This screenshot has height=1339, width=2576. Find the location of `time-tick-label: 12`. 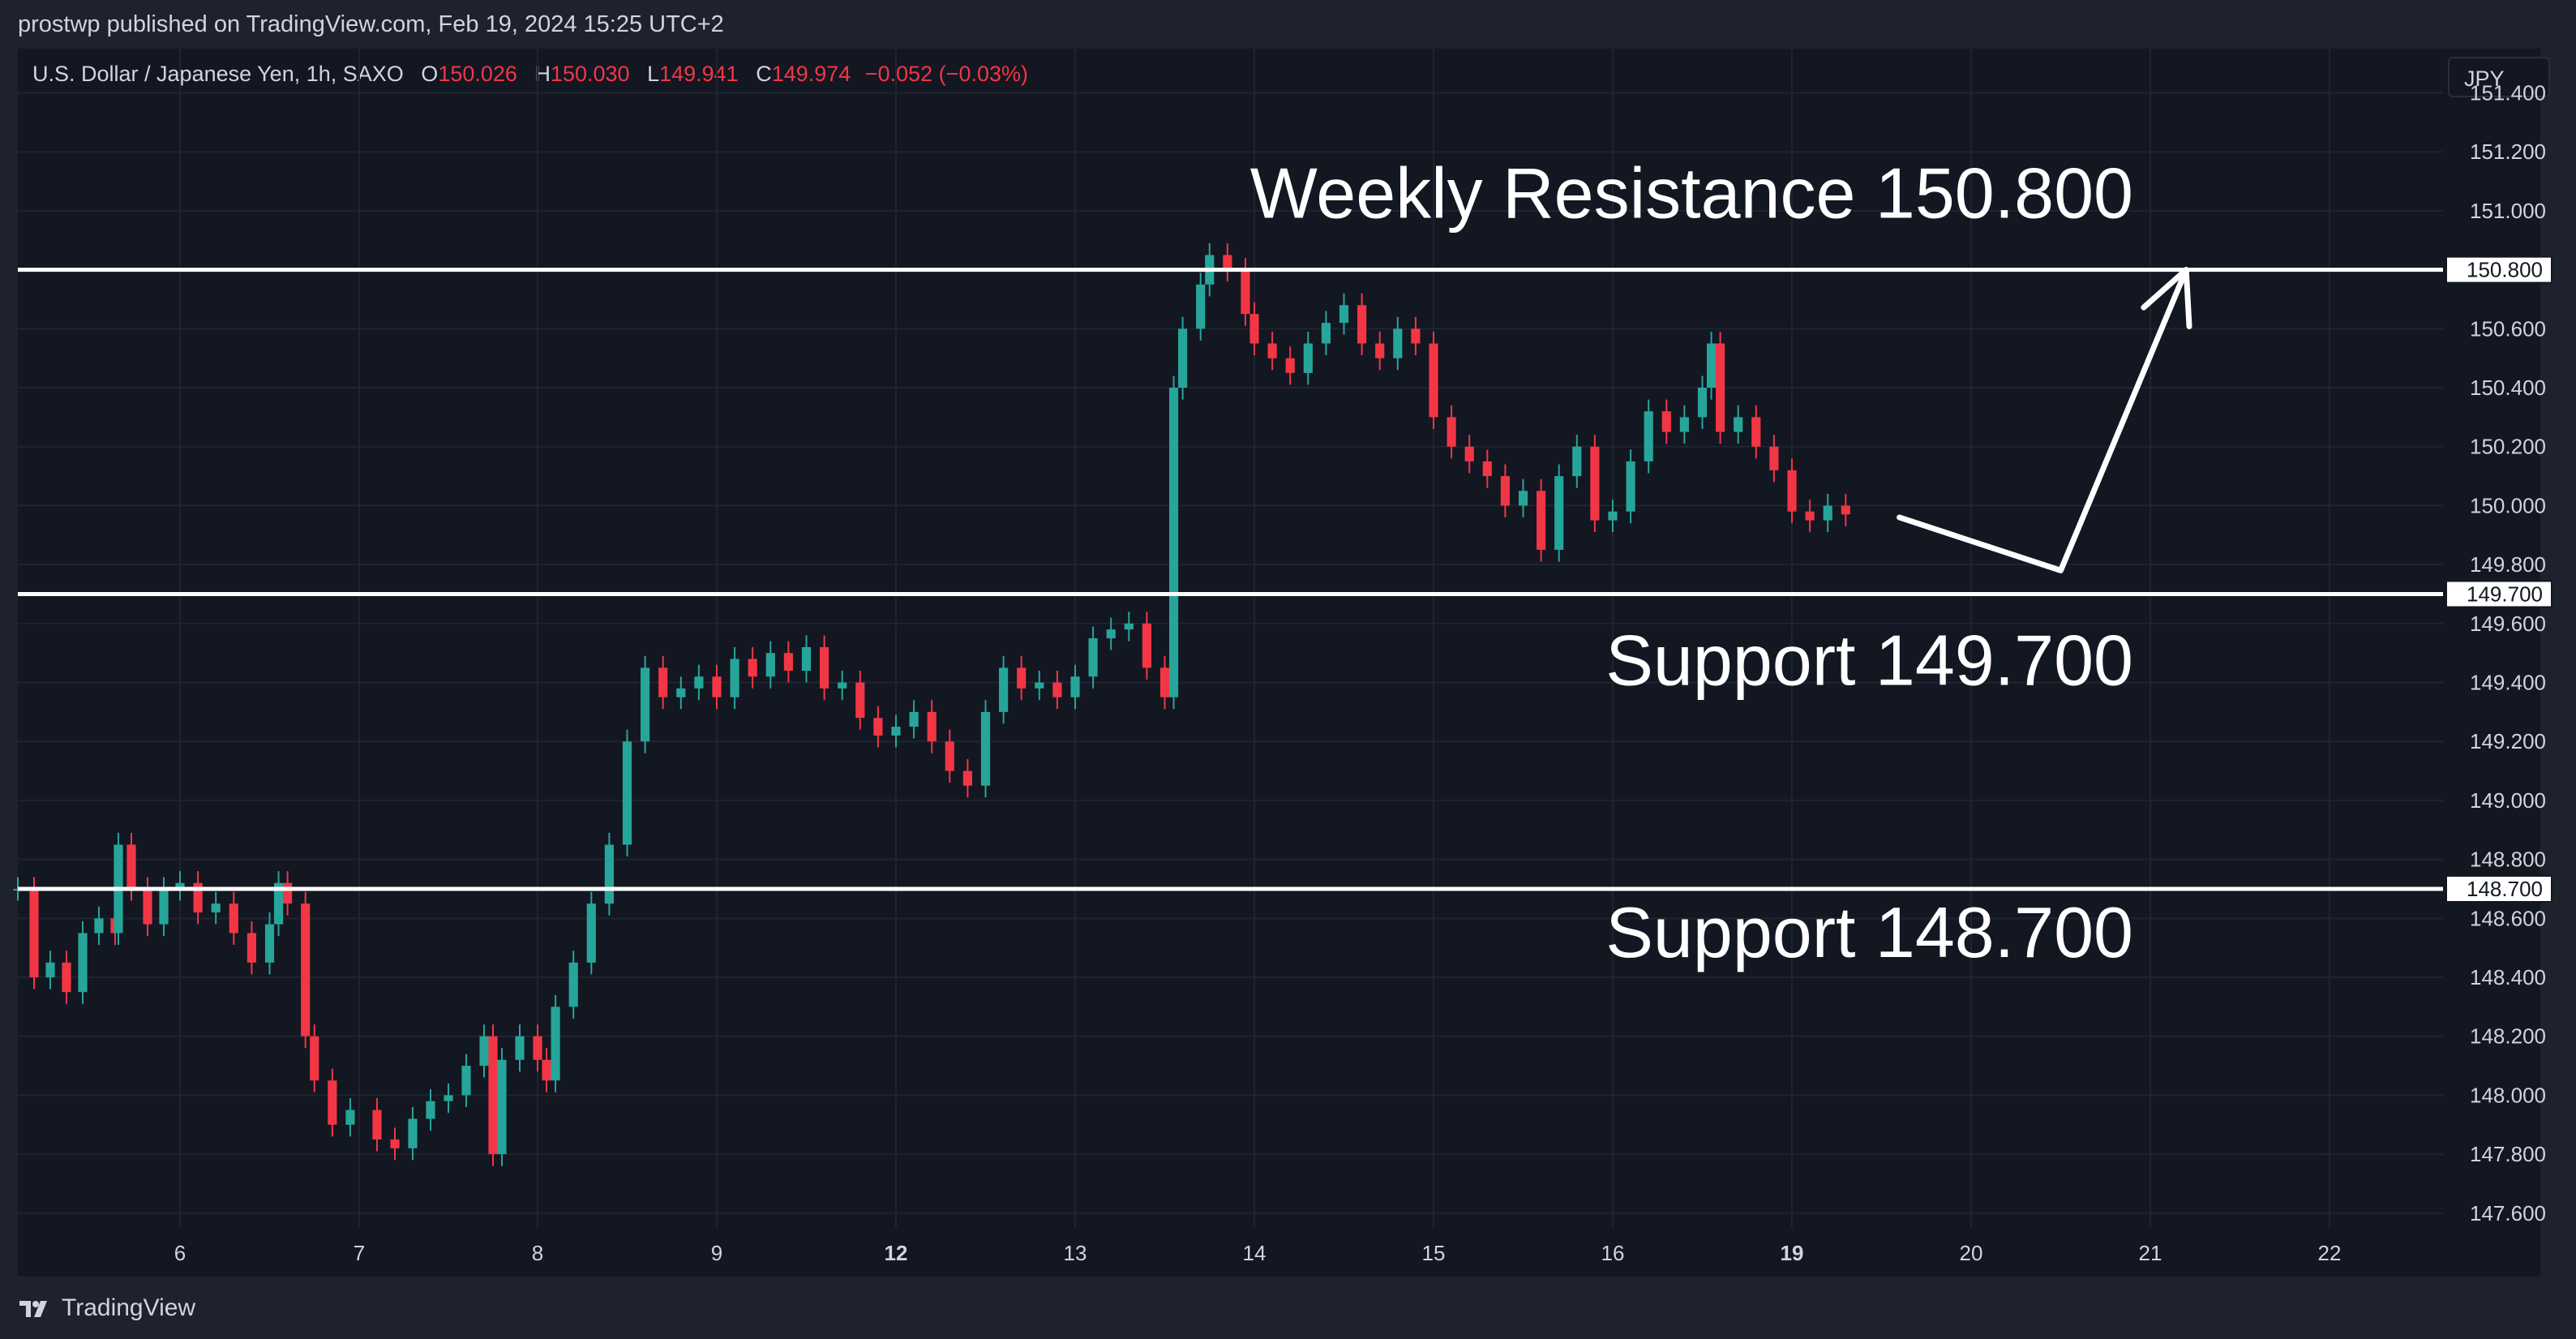

time-tick-label: 12 is located at coordinates (896, 1253).